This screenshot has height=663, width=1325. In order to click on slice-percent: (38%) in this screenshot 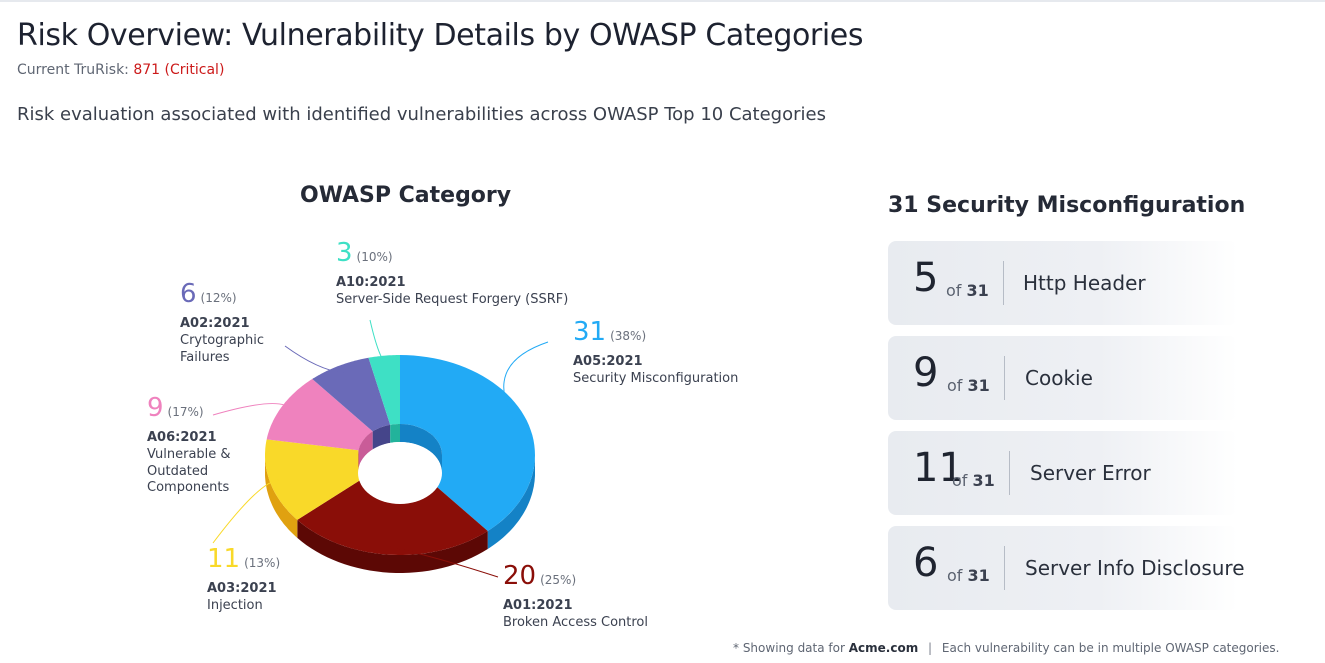, I will do `click(628, 336)`.